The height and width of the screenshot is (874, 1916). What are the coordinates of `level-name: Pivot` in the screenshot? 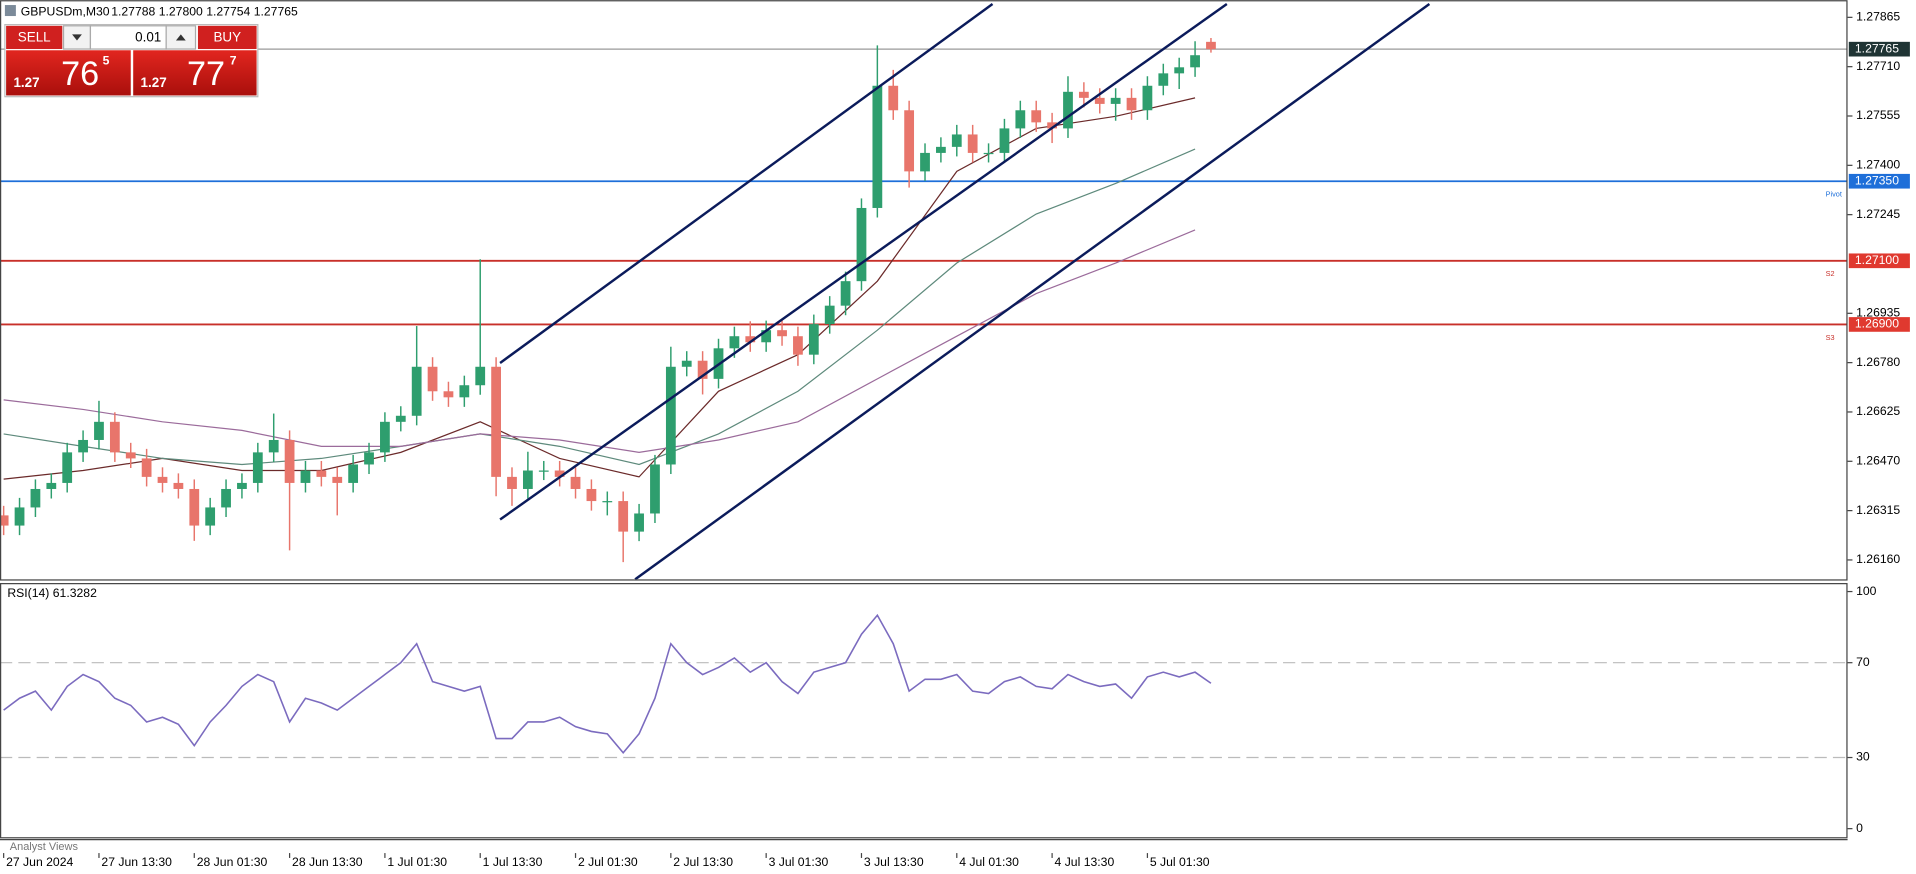 It's located at (1834, 194).